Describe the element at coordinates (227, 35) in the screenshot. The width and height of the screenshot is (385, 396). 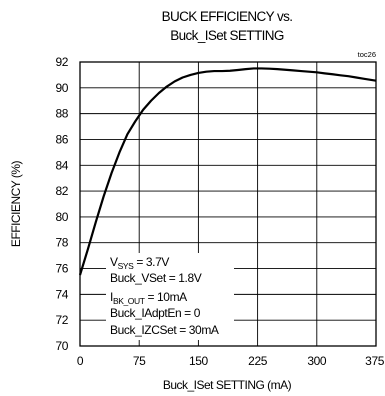
I see `chart-title-line-2: Buck_ISet SETTING` at that location.